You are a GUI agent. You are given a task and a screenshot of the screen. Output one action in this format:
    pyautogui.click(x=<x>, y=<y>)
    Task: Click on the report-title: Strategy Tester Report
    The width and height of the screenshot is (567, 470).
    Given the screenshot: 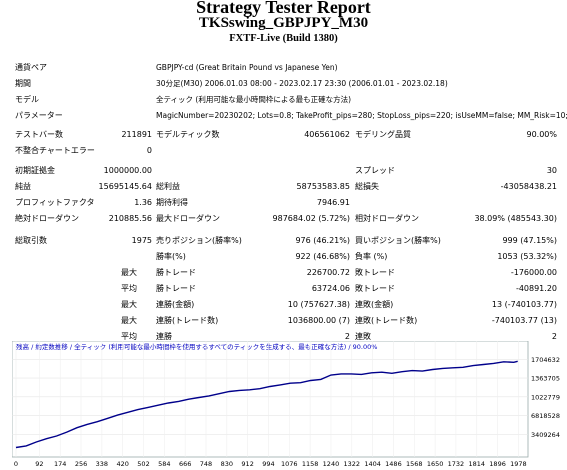 What is the action you would take?
    pyautogui.click(x=283, y=8)
    